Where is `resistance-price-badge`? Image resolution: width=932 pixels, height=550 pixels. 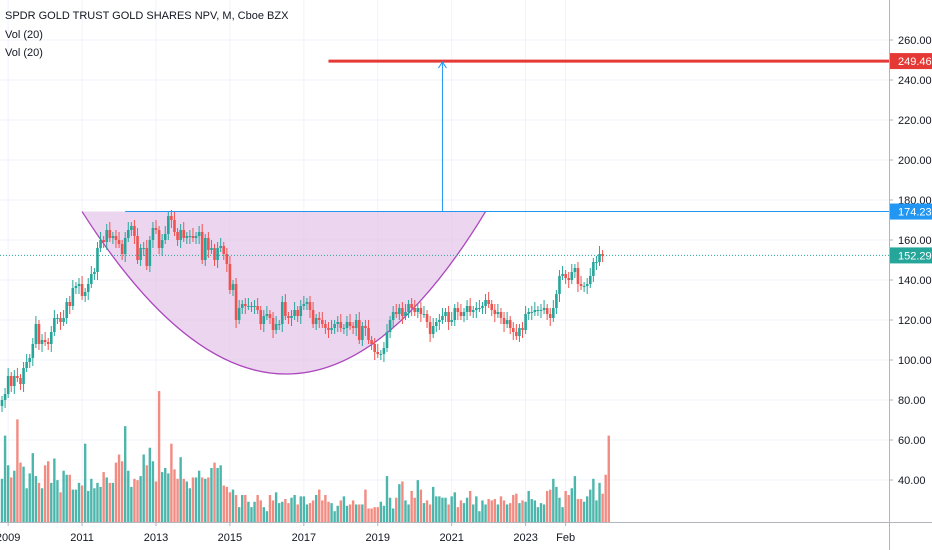
resistance-price-badge is located at coordinates (911, 211).